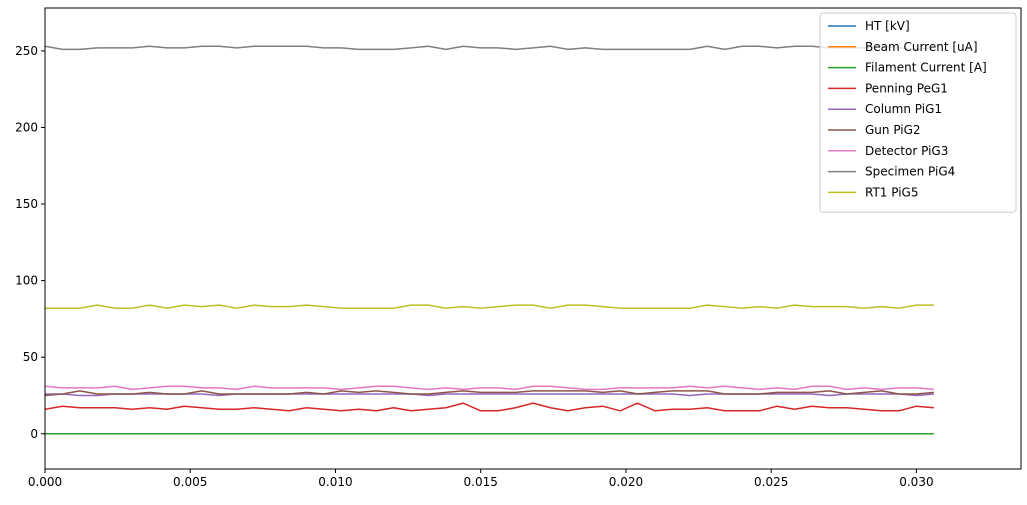 Image resolution: width=1027 pixels, height=505 pixels. What do you see at coordinates (26, 281) in the screenshot?
I see `y-tick-label: 100` at bounding box center [26, 281].